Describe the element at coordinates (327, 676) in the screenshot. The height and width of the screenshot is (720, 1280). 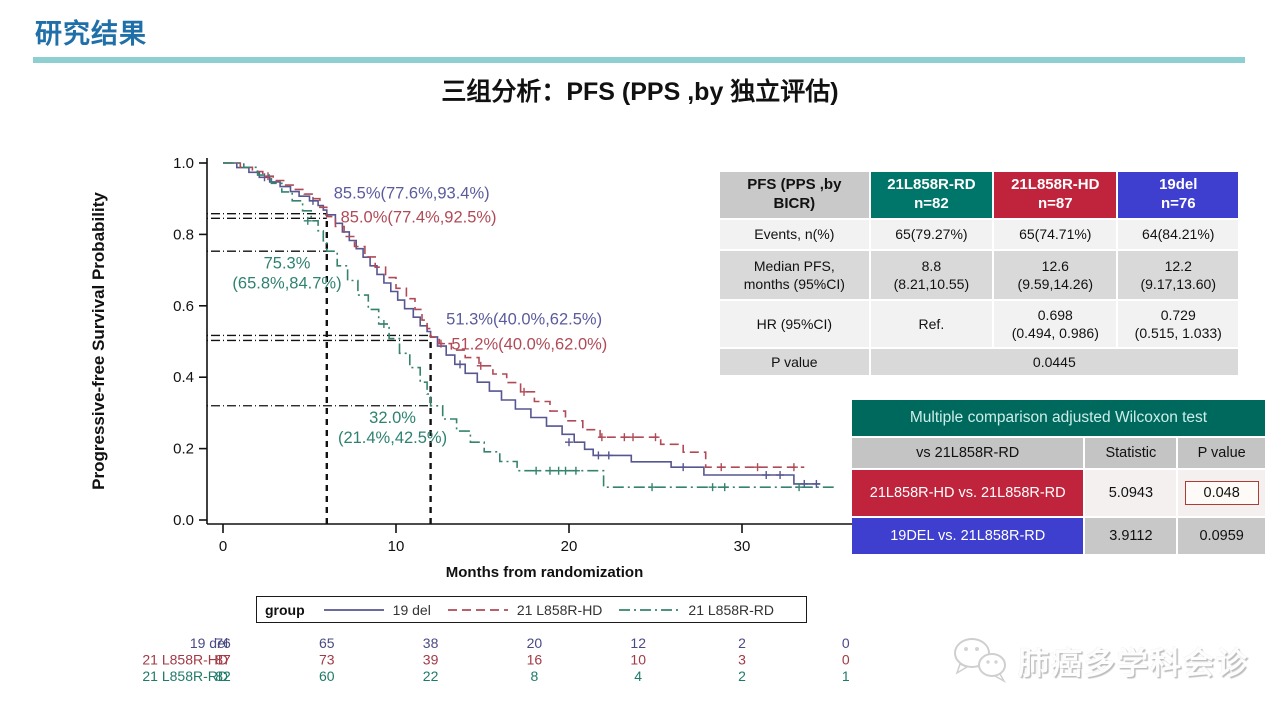
I see `at-risk-count: 60` at that location.